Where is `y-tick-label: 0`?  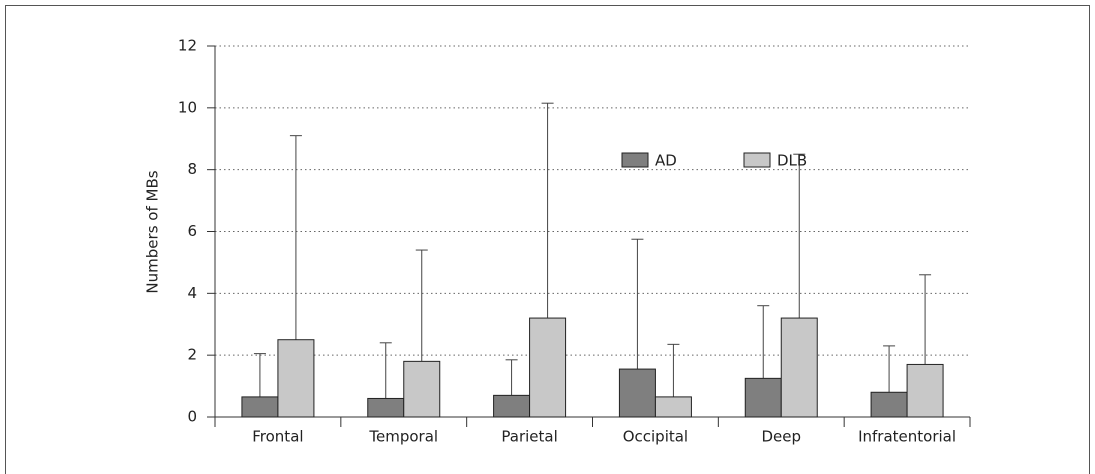 y-tick-label: 0 is located at coordinates (192, 417).